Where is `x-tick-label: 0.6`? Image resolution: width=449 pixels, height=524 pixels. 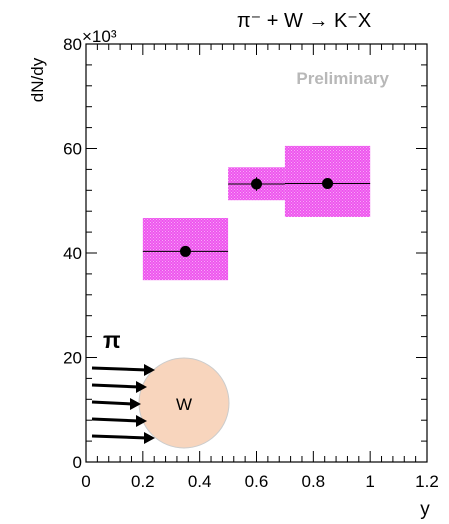 x-tick-label: 0.6 is located at coordinates (257, 481).